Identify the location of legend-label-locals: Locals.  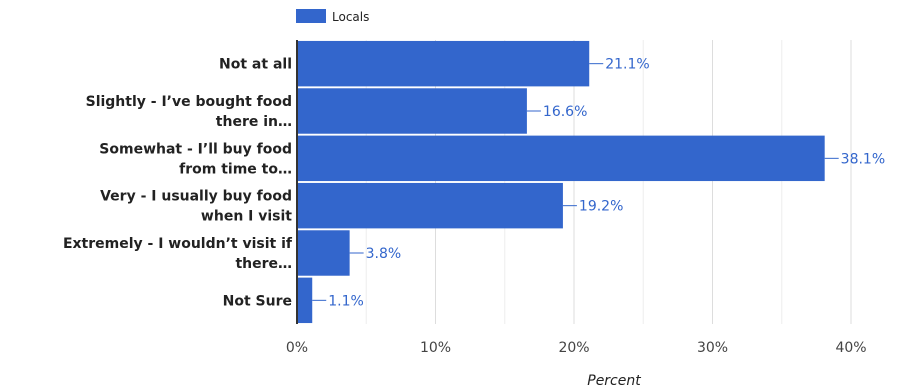
(350, 17).